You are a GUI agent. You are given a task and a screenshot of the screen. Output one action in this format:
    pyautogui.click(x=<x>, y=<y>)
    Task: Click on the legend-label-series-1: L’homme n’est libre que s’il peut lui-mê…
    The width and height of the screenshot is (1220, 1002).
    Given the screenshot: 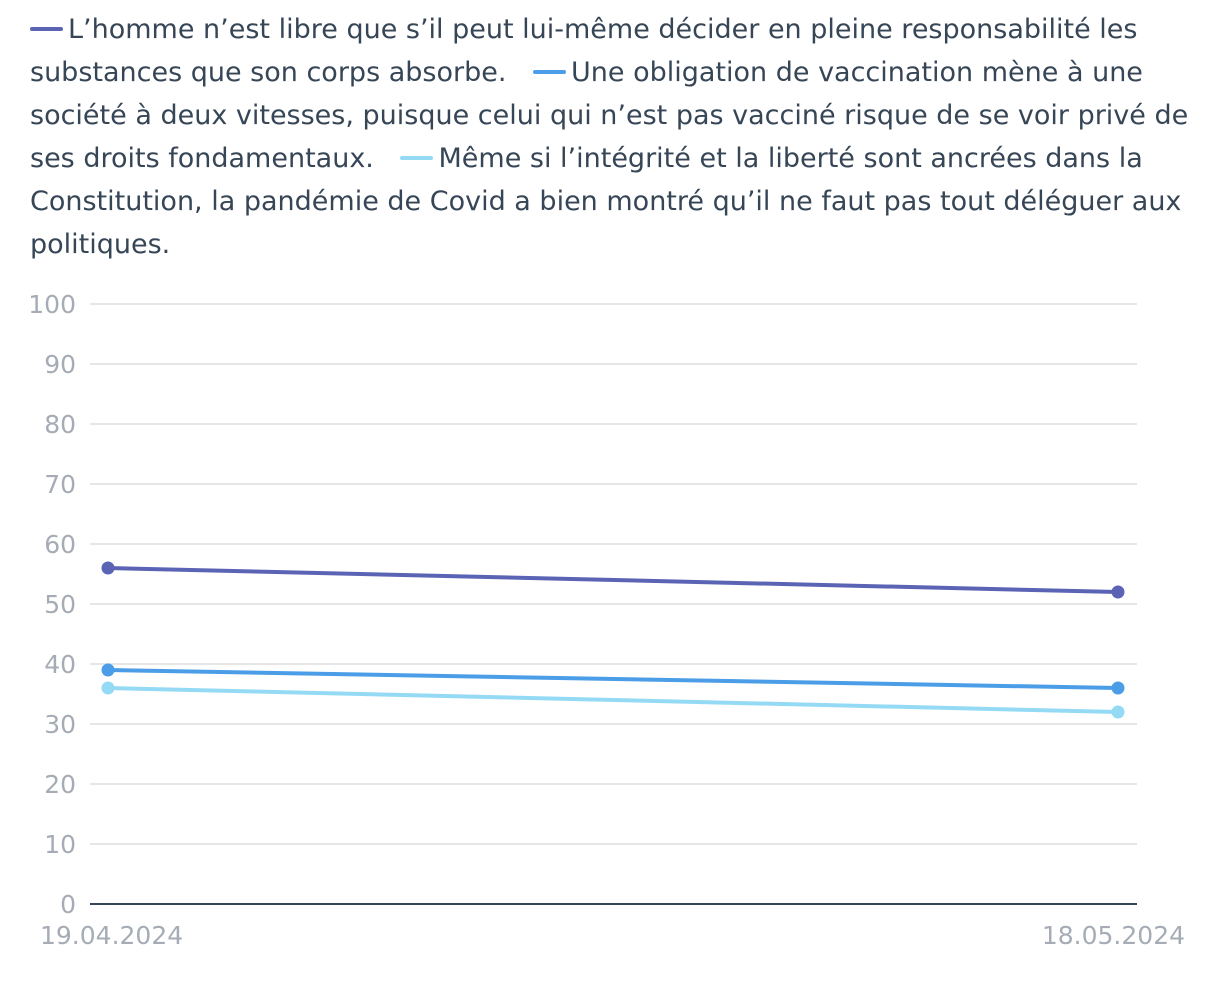 What is the action you would take?
    pyautogui.click(x=584, y=51)
    